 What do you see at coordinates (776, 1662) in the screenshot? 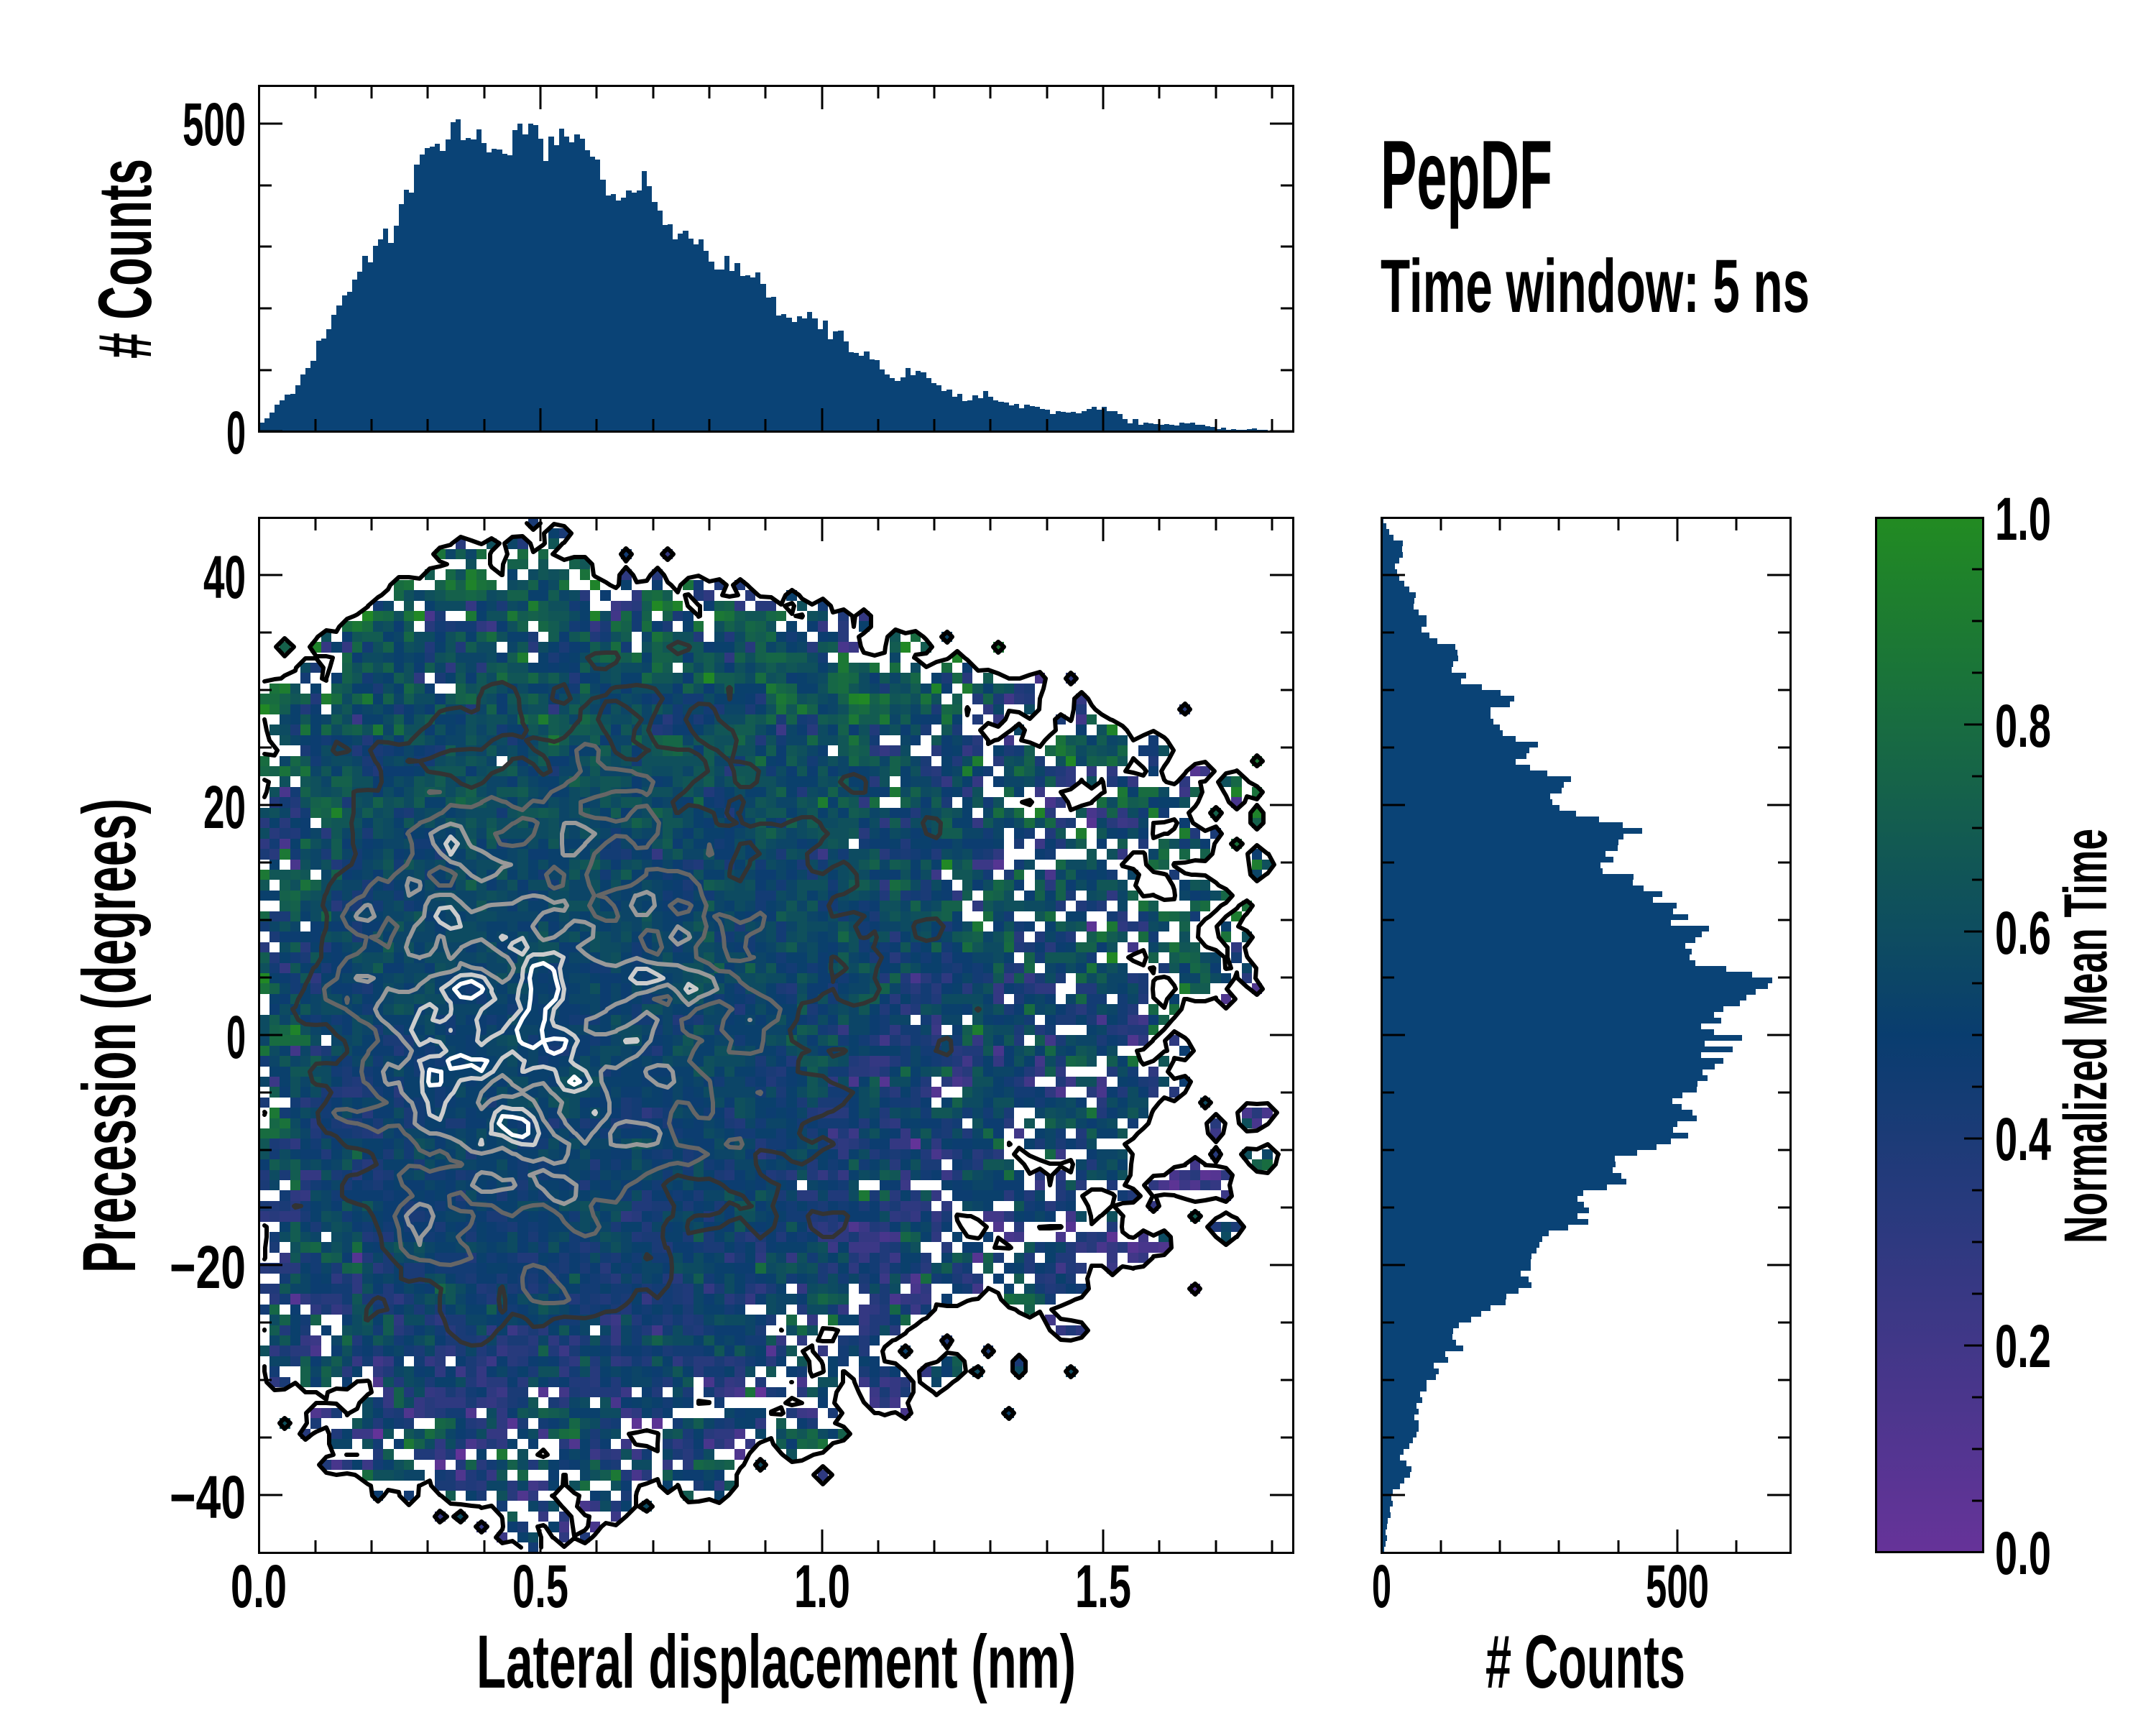
I see `svg-text: Lateral displacement (nm)` at bounding box center [776, 1662].